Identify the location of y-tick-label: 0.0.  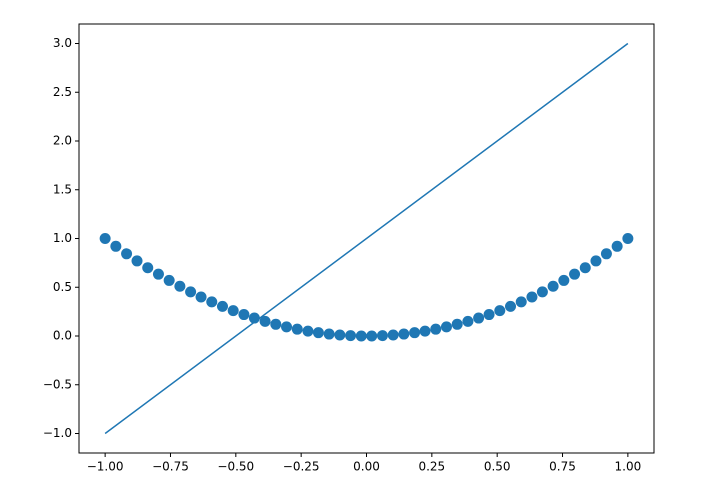
(62, 336).